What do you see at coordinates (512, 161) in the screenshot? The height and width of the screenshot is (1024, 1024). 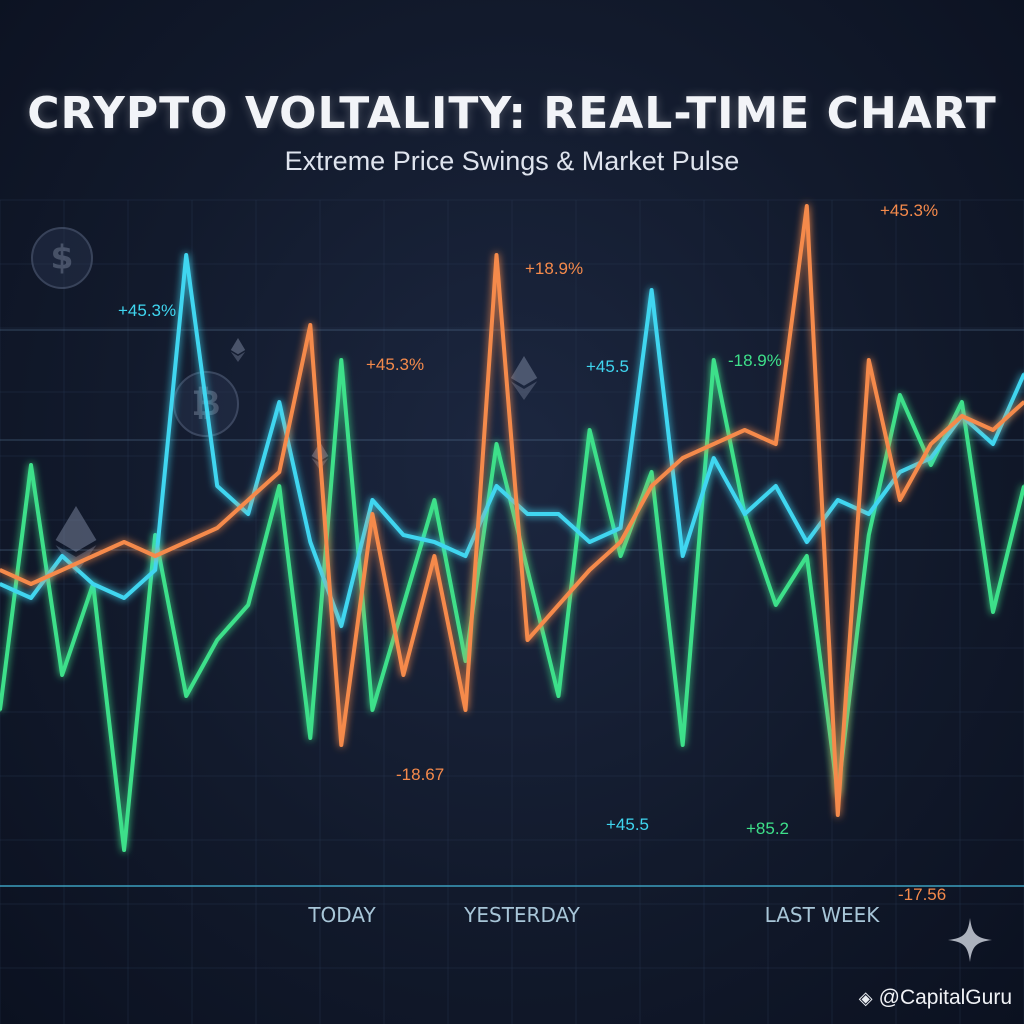 I see `chart-subtitle: Extreme Price Swings & Market Pulse` at bounding box center [512, 161].